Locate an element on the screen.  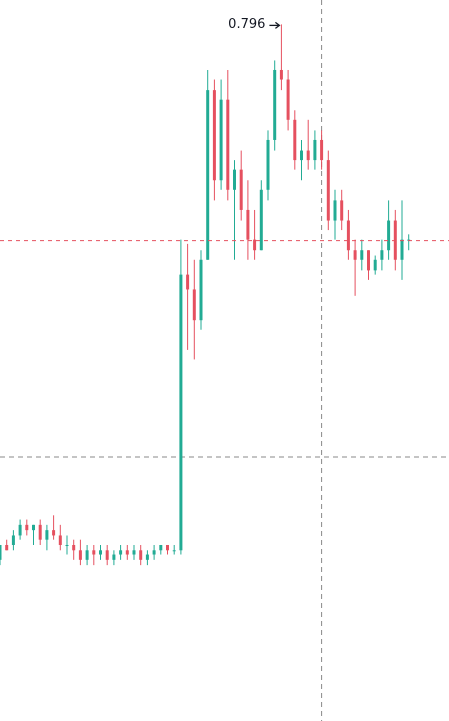
high-arrow-head is located at coordinates (278, 25).